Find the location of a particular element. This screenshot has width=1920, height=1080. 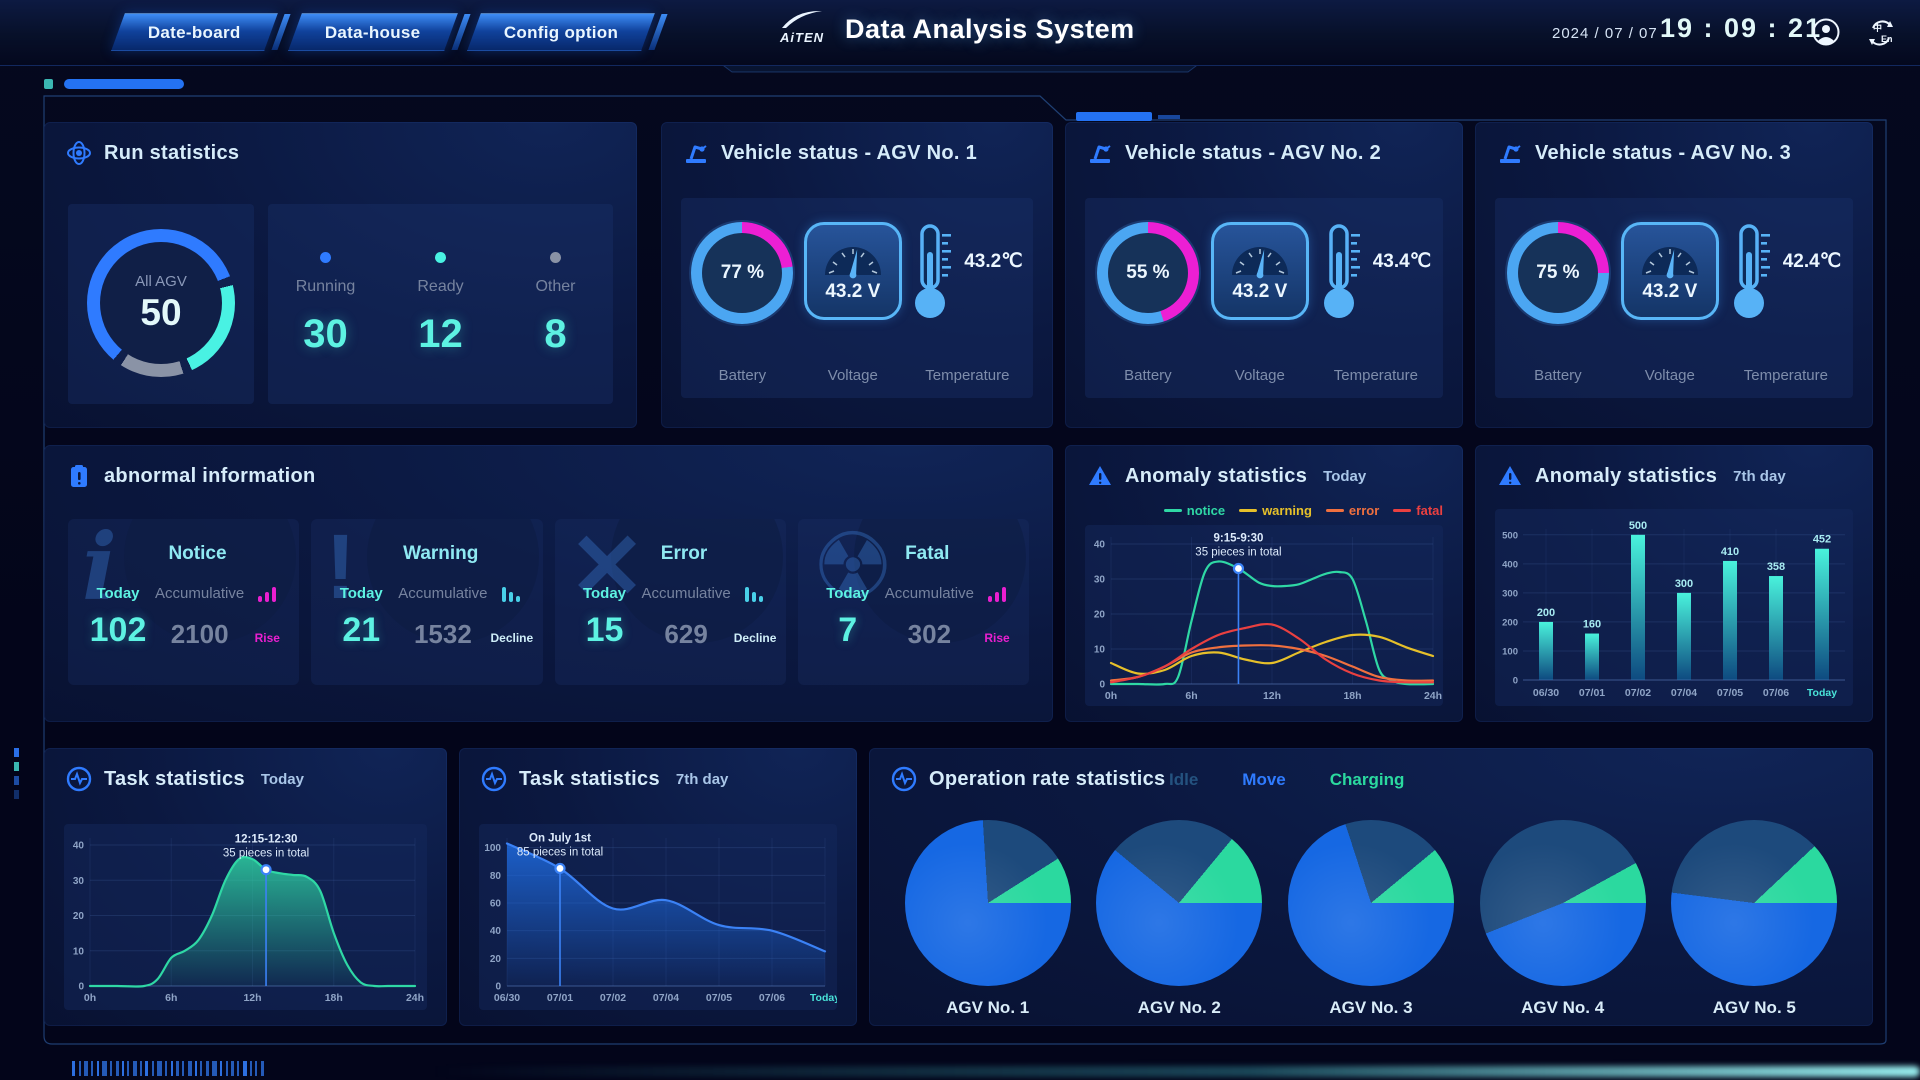

legend-error: error is located at coordinates (1352, 510).